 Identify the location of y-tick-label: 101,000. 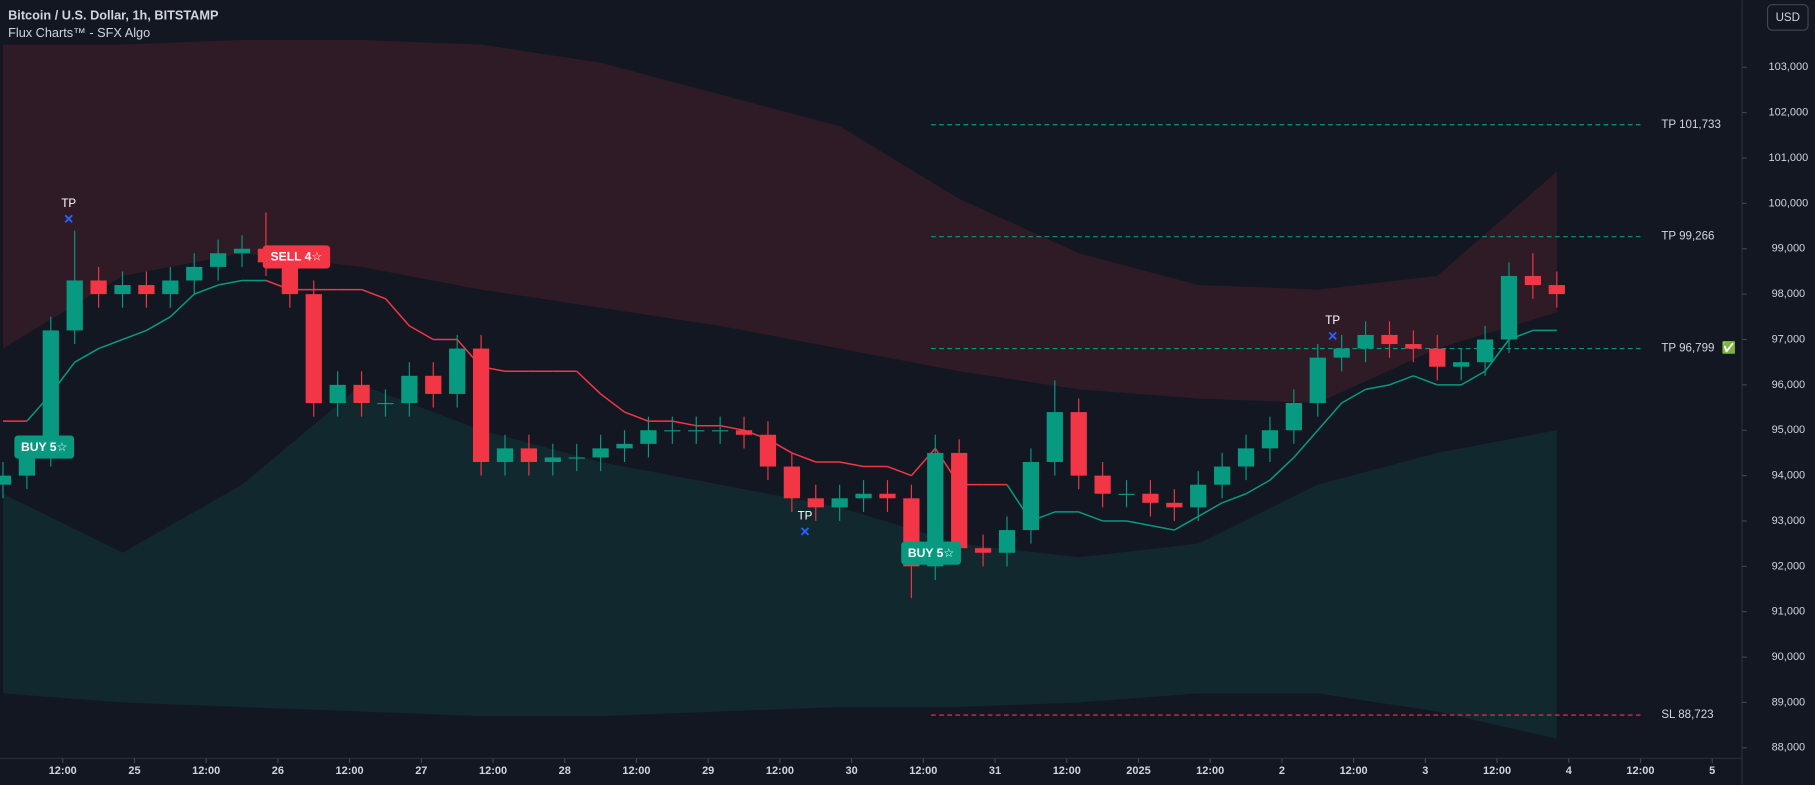
(1789, 158).